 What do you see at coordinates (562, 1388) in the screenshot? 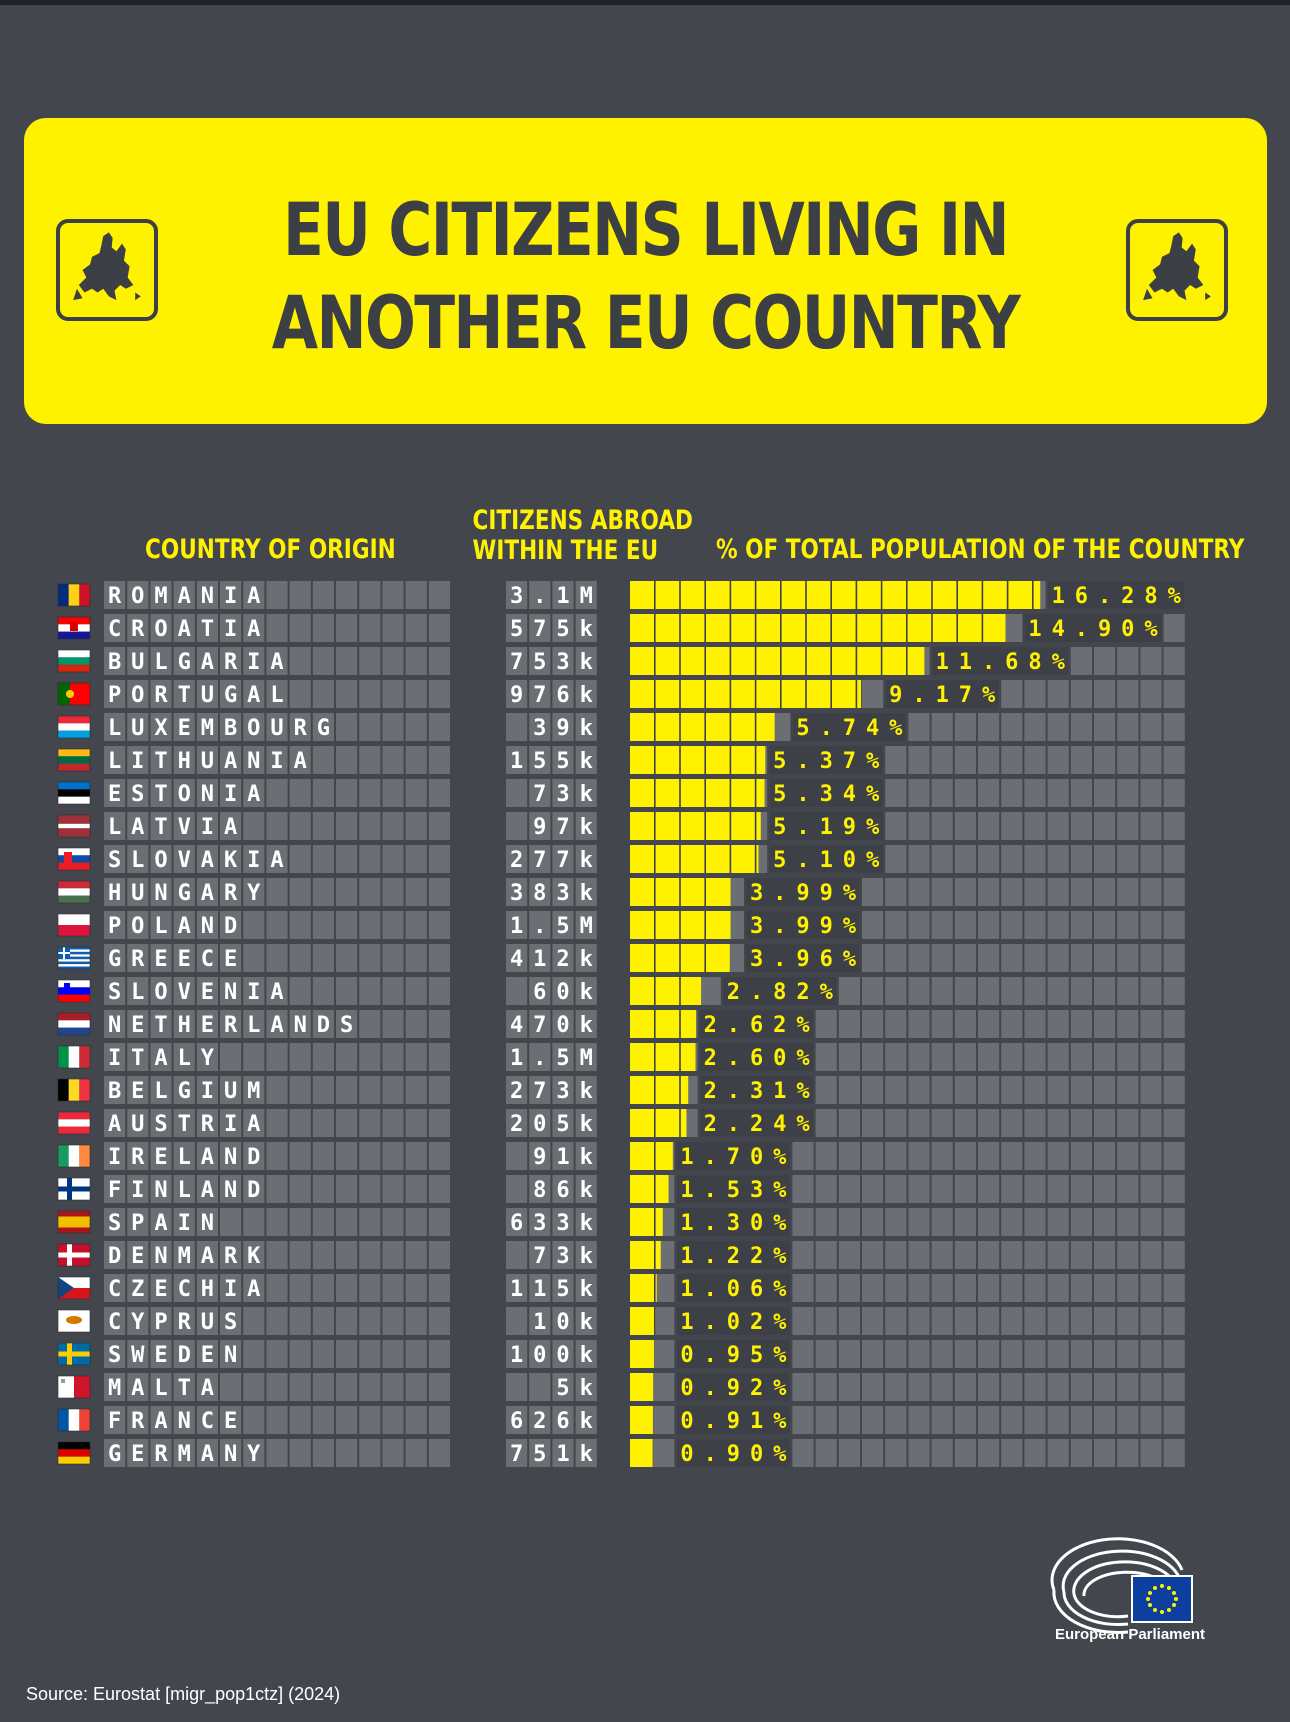
I see `citizens-abroad-label: 5` at bounding box center [562, 1388].